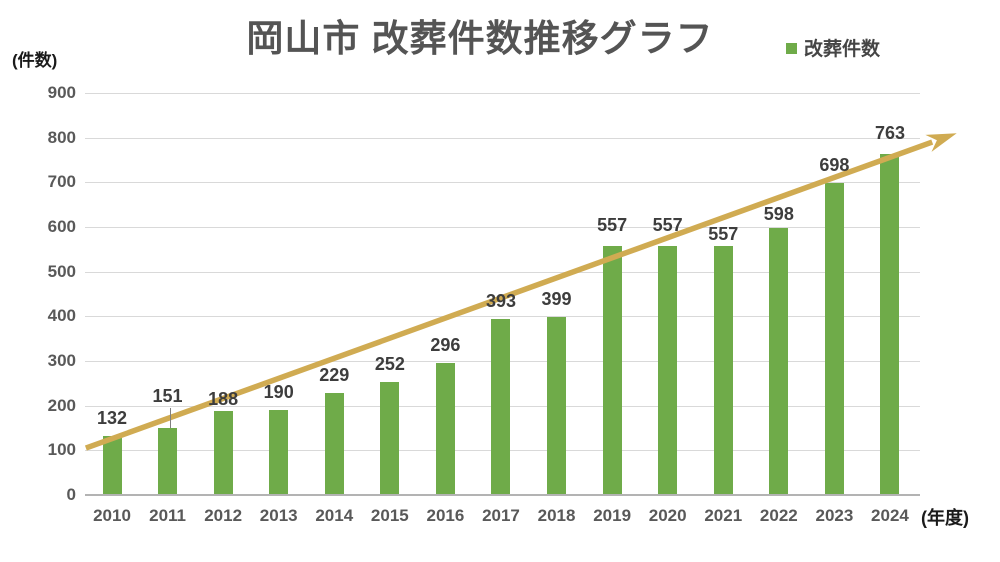  What do you see at coordinates (167, 395) in the screenshot?
I see `bar-value-label: 151` at bounding box center [167, 395].